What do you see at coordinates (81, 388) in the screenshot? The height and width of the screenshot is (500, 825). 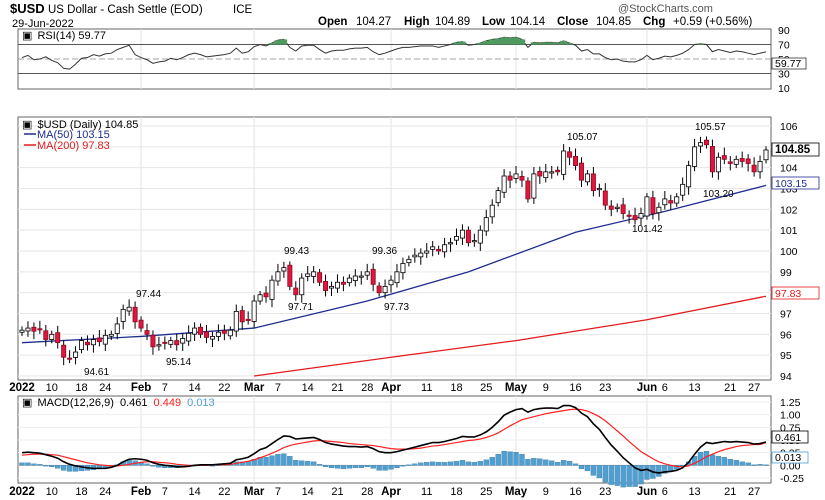 I see `x-axis-label-top: 18` at bounding box center [81, 388].